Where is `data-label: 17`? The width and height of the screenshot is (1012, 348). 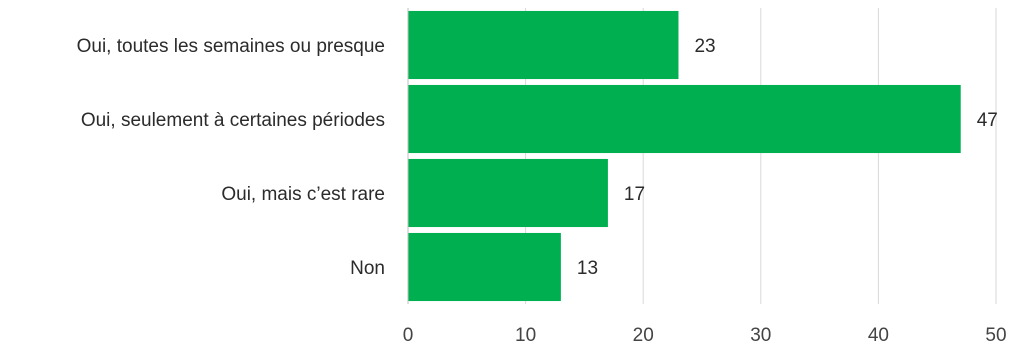 data-label: 17 is located at coordinates (634, 194).